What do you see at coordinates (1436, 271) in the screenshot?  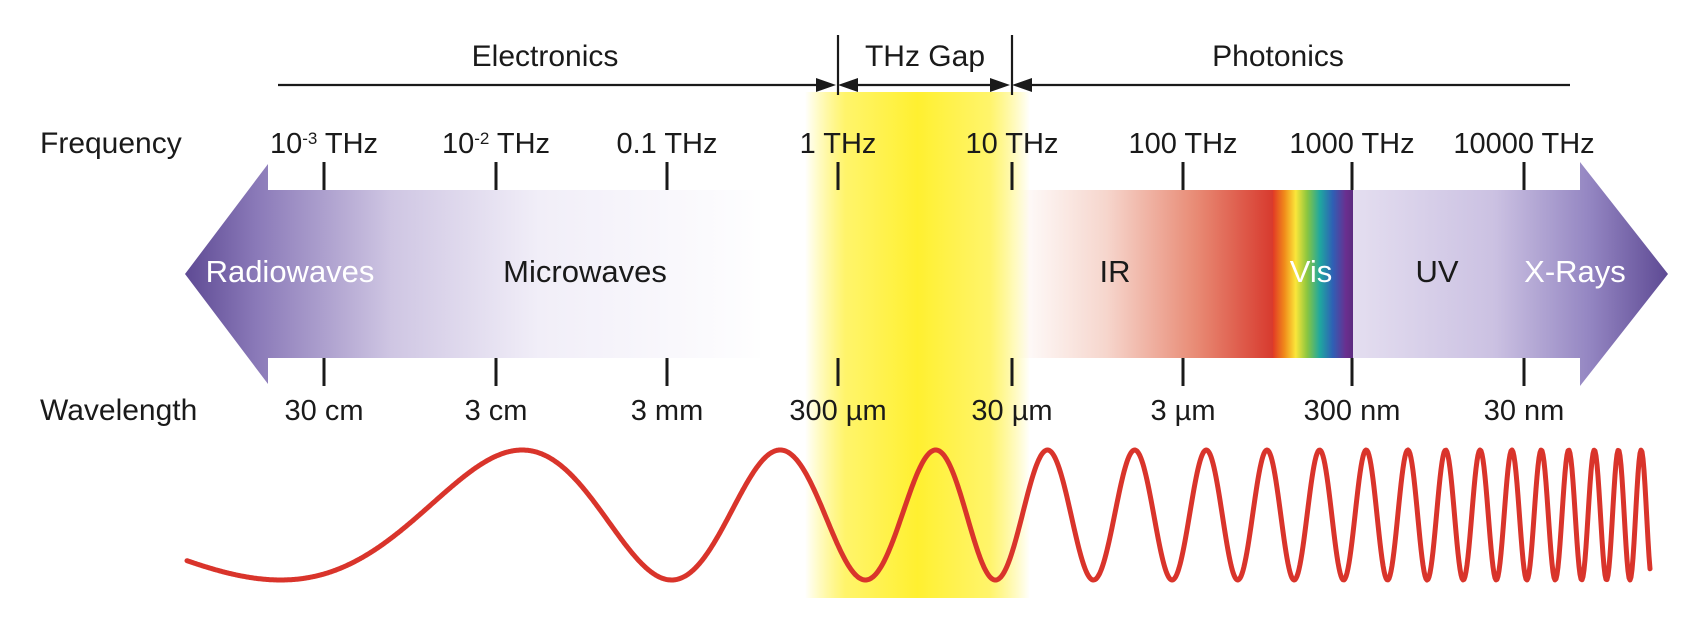 I see `band-label-uv: UV` at bounding box center [1436, 271].